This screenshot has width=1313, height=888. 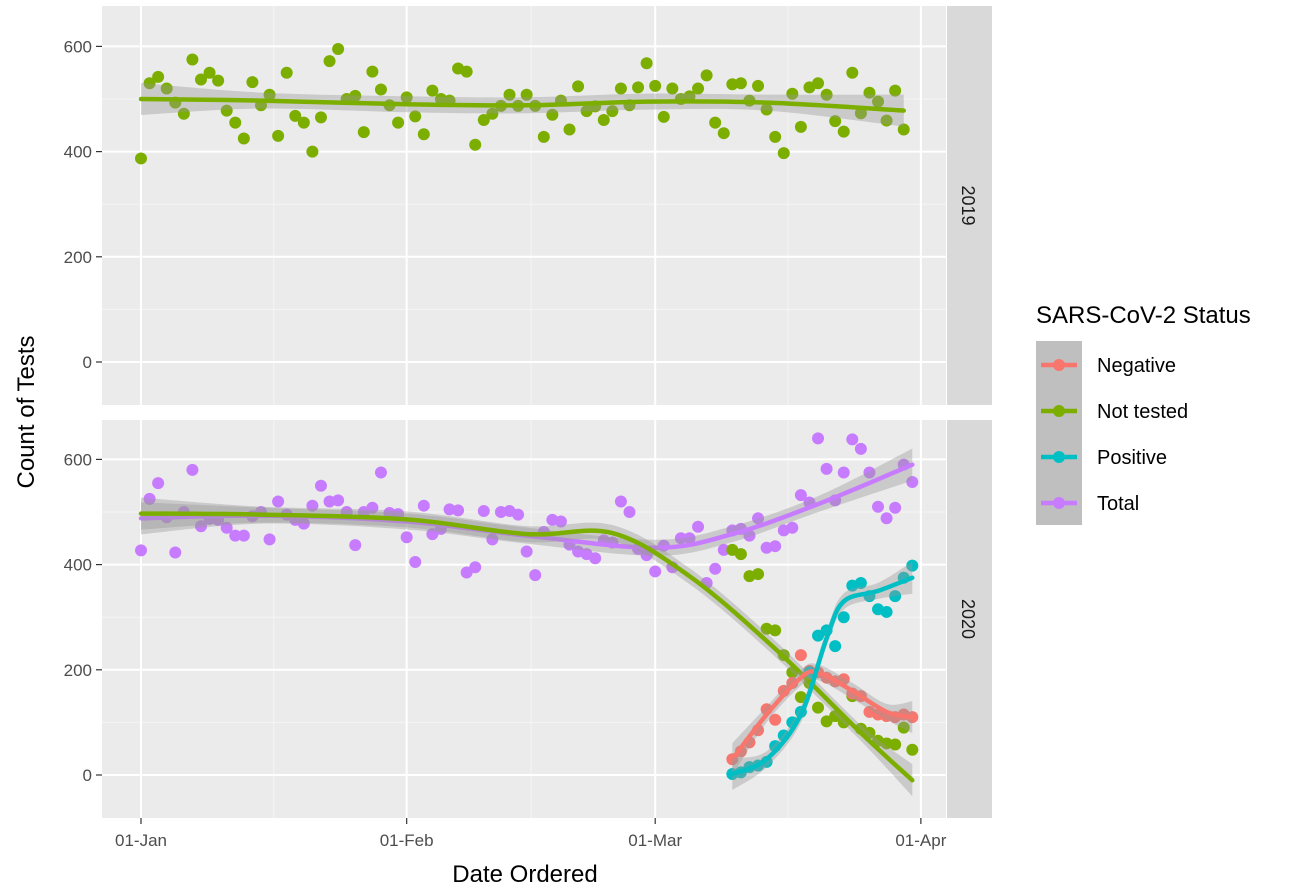 What do you see at coordinates (78, 670) in the screenshot?
I see `y-tick-label: 200` at bounding box center [78, 670].